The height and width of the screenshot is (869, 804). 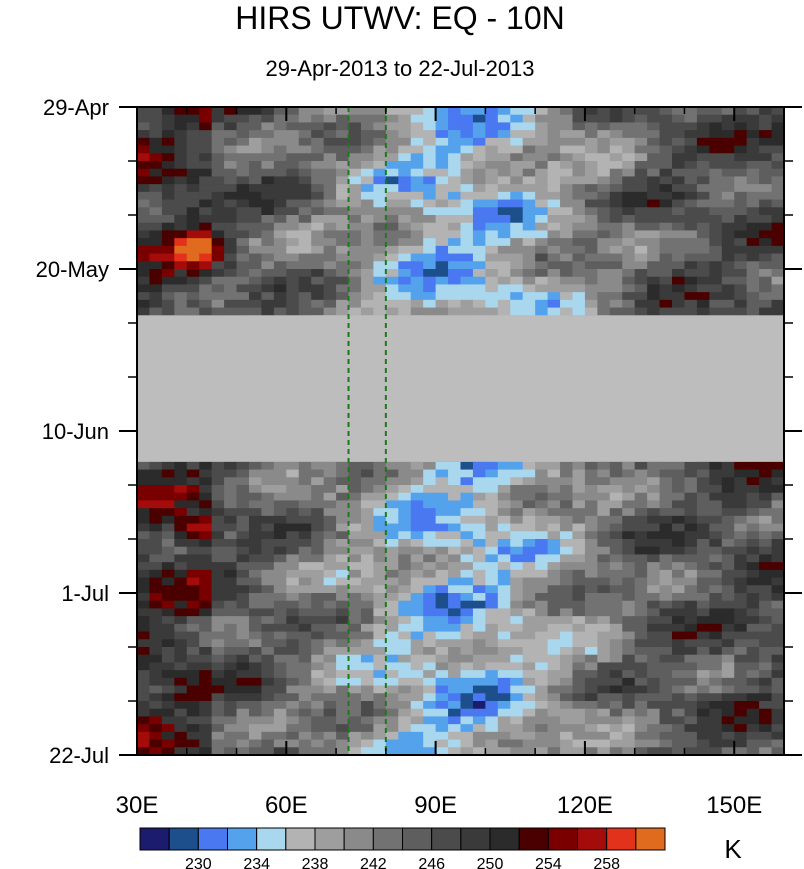 What do you see at coordinates (212, 839) in the screenshot?
I see `colorbar-box` at bounding box center [212, 839].